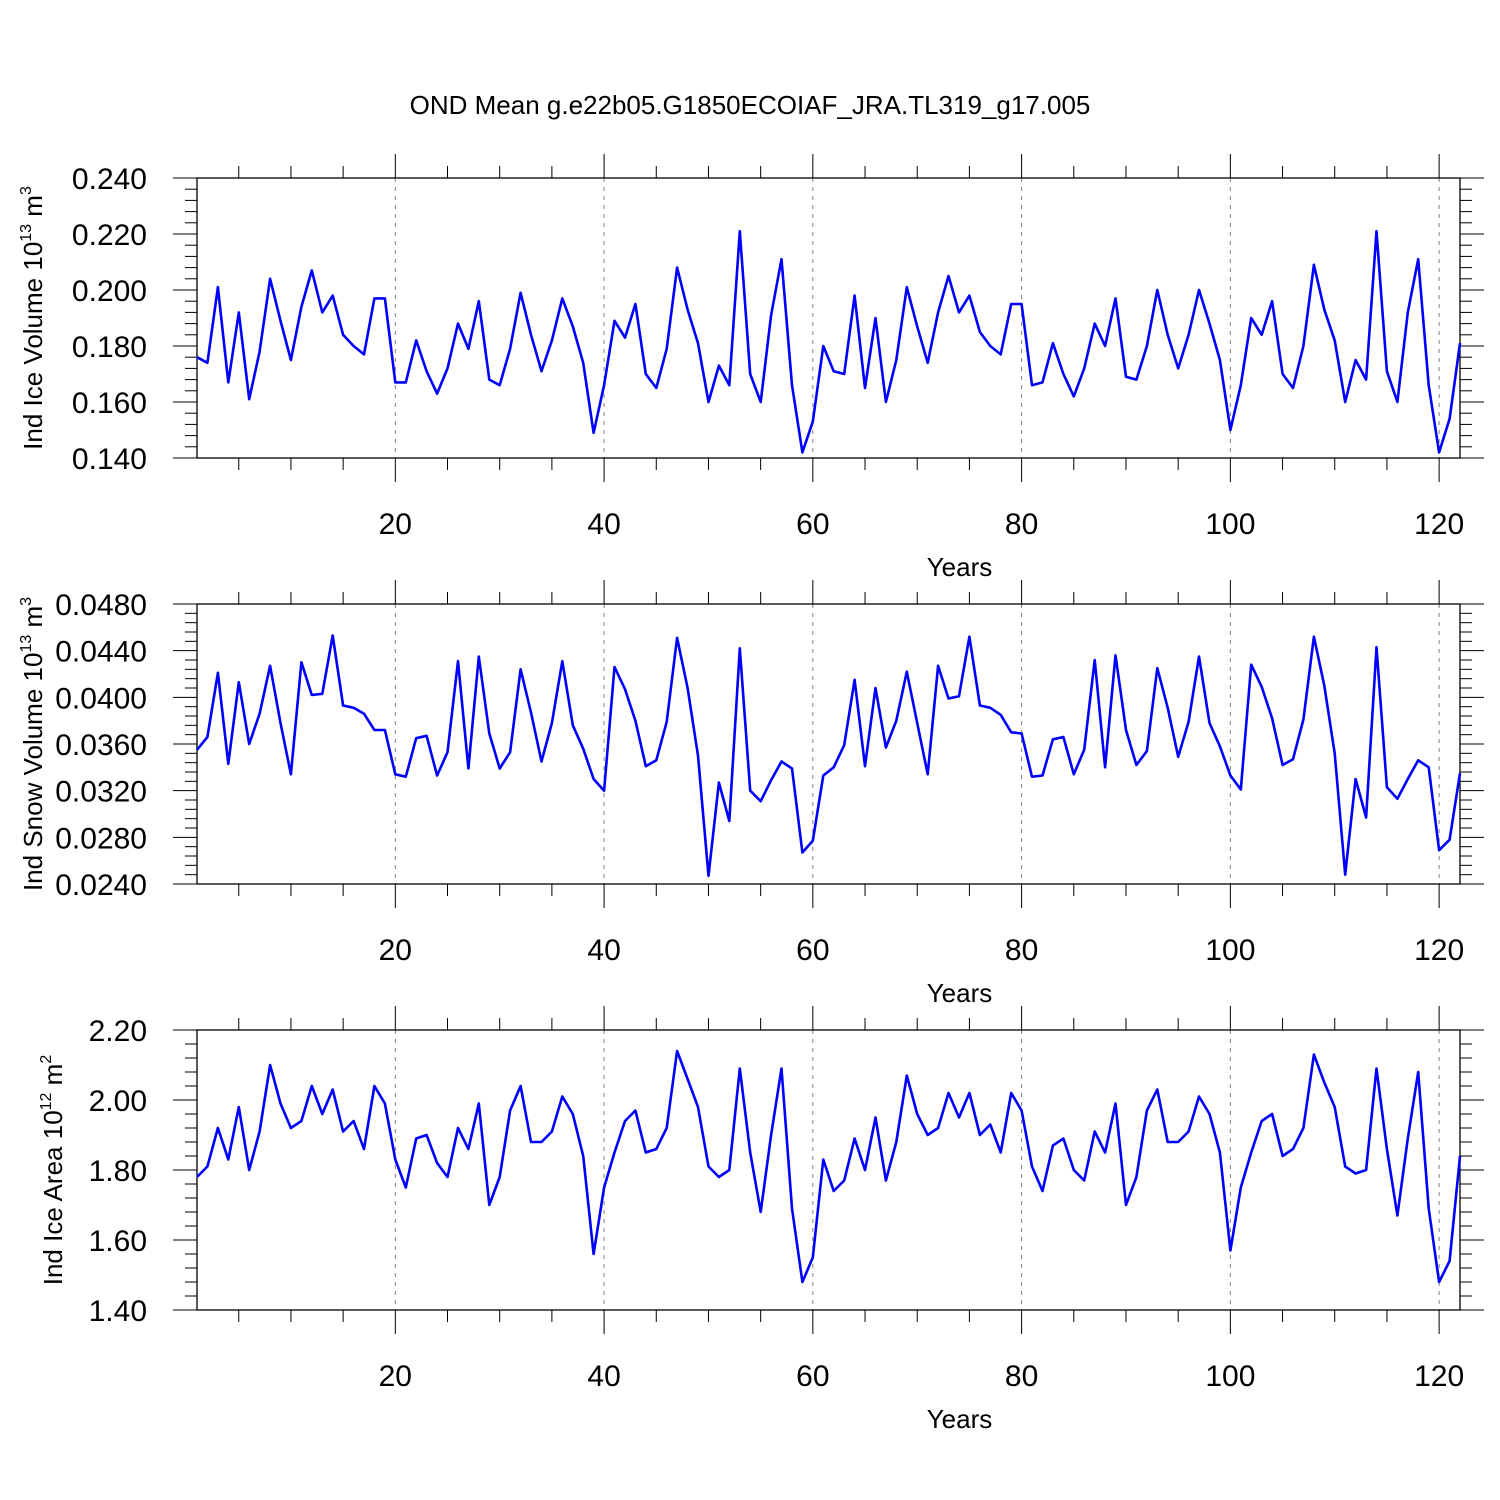  Describe the element at coordinates (109, 179) in the screenshot. I see `y-tick-label: 0.240` at that location.